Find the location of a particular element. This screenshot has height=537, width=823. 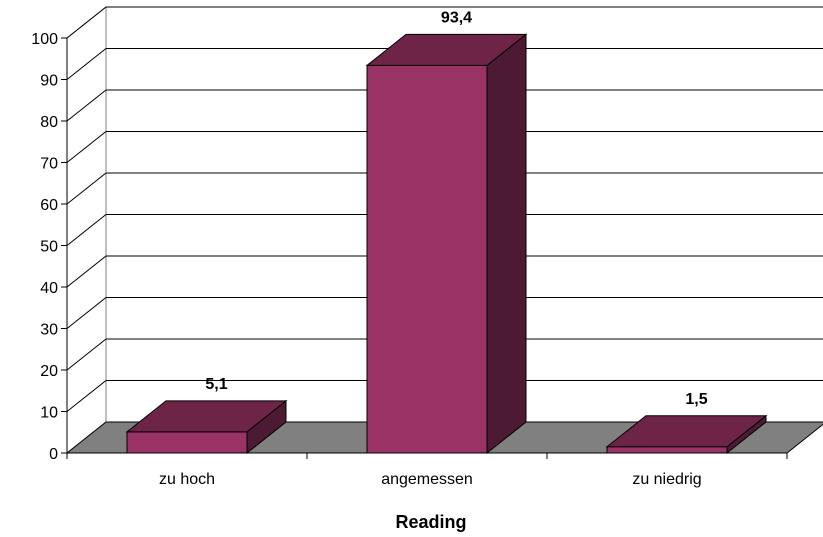

data-label: 93,4 is located at coordinates (456, 17).